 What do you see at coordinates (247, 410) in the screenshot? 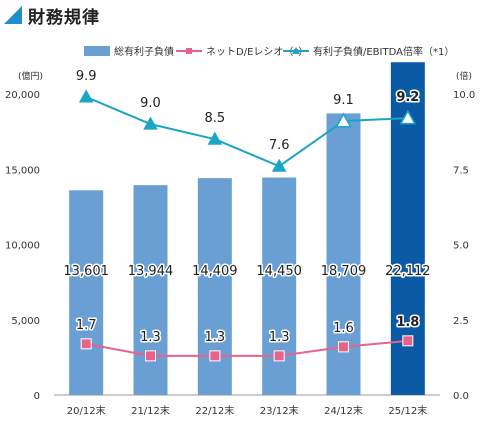
I see `x-axis-ticks: 20/12末 21/12末 22/12末 23/12末 24/12末 25/12末` at bounding box center [247, 410].